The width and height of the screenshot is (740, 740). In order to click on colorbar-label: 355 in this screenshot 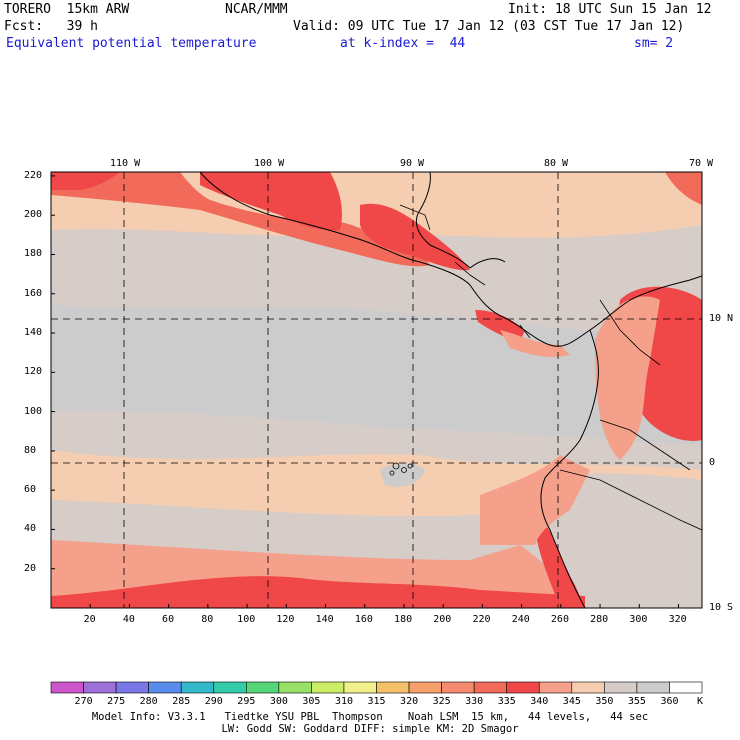, I will do `click(636, 701)`.